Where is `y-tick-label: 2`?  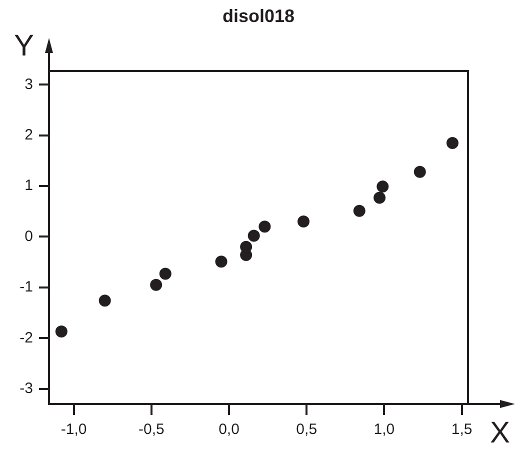
y-tick-label: 2 is located at coordinates (28, 135).